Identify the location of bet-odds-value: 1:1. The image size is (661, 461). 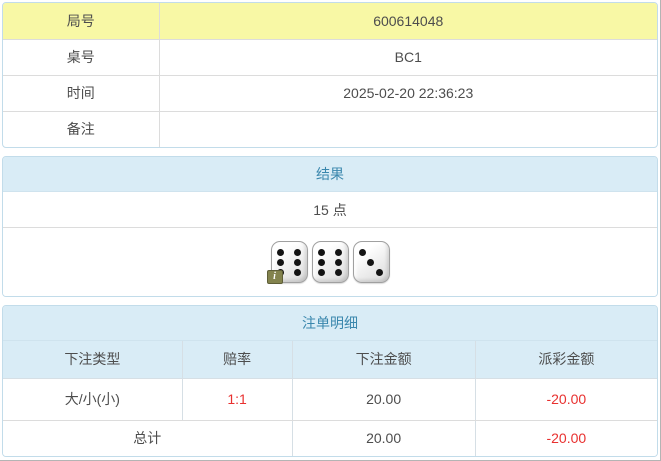
(237, 399).